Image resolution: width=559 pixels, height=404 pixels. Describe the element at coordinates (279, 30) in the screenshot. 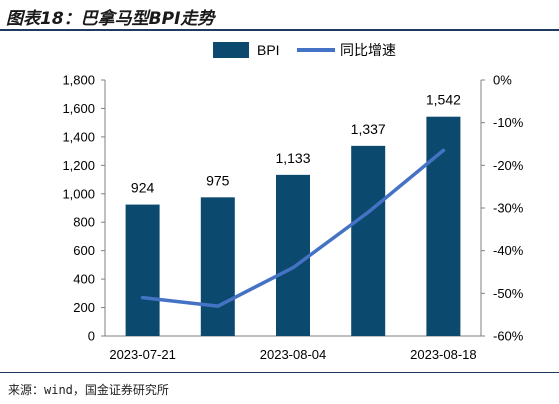

I see `title-divider` at that location.